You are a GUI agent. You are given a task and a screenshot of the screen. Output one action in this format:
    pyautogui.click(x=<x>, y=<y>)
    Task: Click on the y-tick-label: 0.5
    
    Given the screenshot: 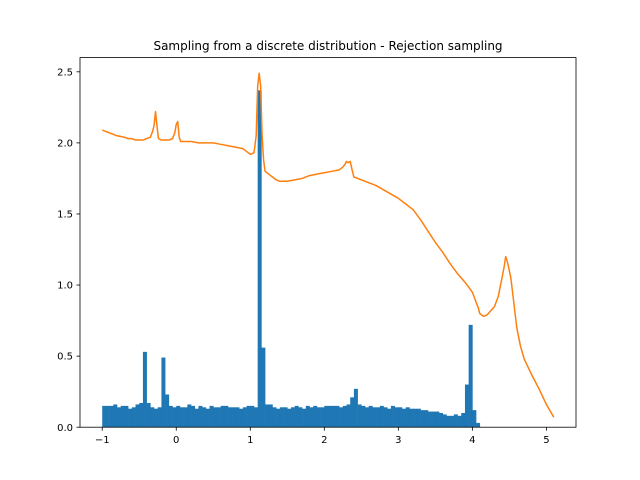 What is the action you would take?
    pyautogui.click(x=65, y=357)
    